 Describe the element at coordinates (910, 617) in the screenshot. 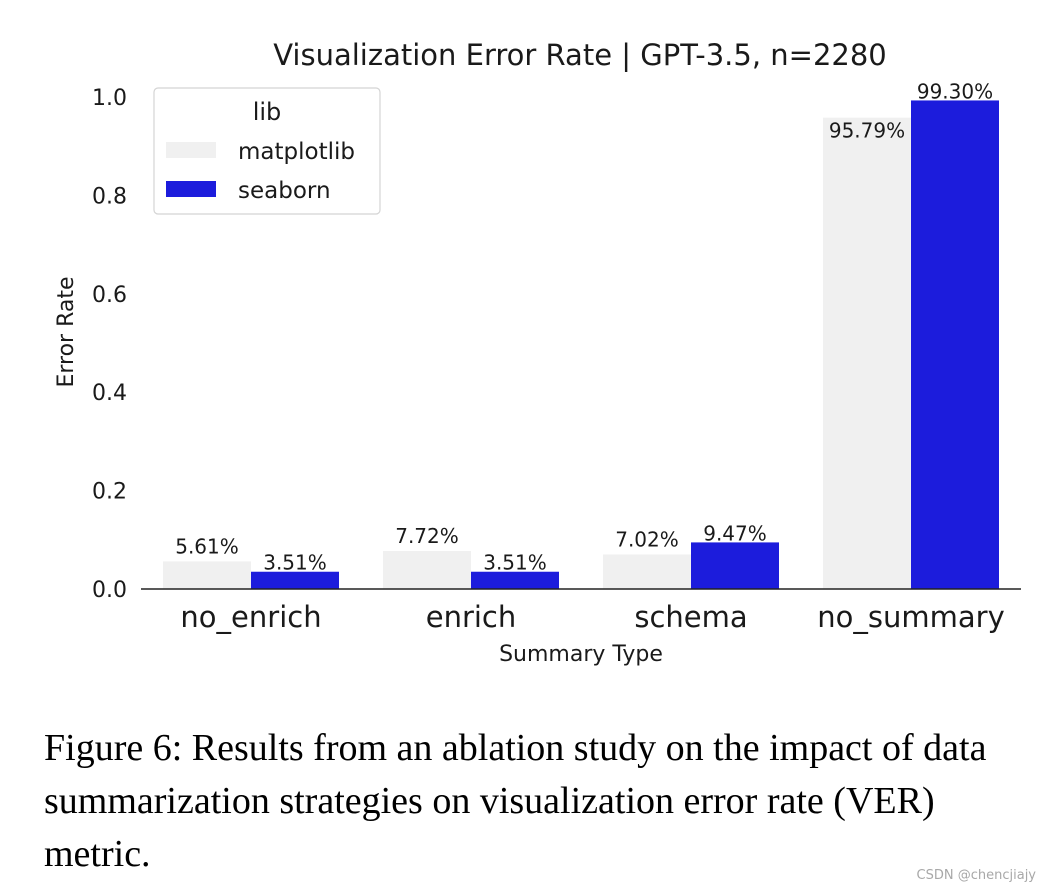

I see `x-tick-label: no_summary` at that location.